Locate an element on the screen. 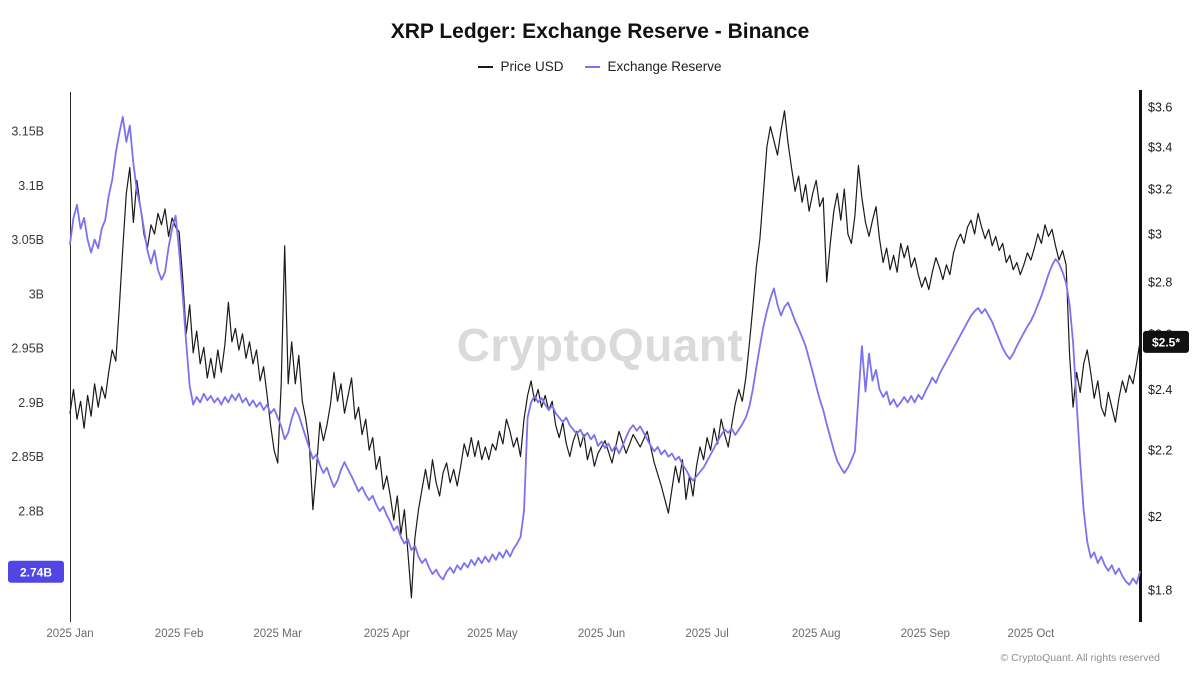  x-axis-tick: 2025 Sep is located at coordinates (925, 634).